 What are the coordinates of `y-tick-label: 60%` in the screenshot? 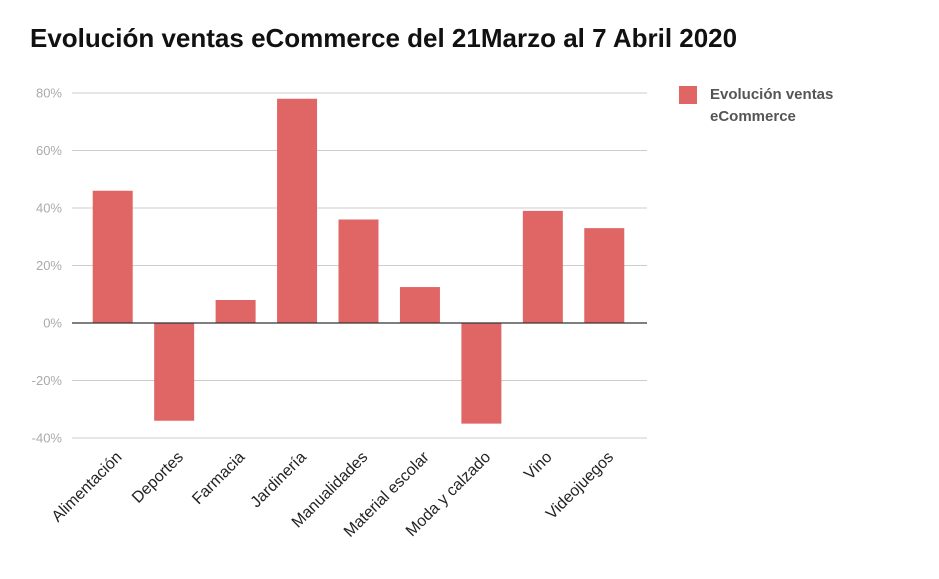 It's located at (49, 150).